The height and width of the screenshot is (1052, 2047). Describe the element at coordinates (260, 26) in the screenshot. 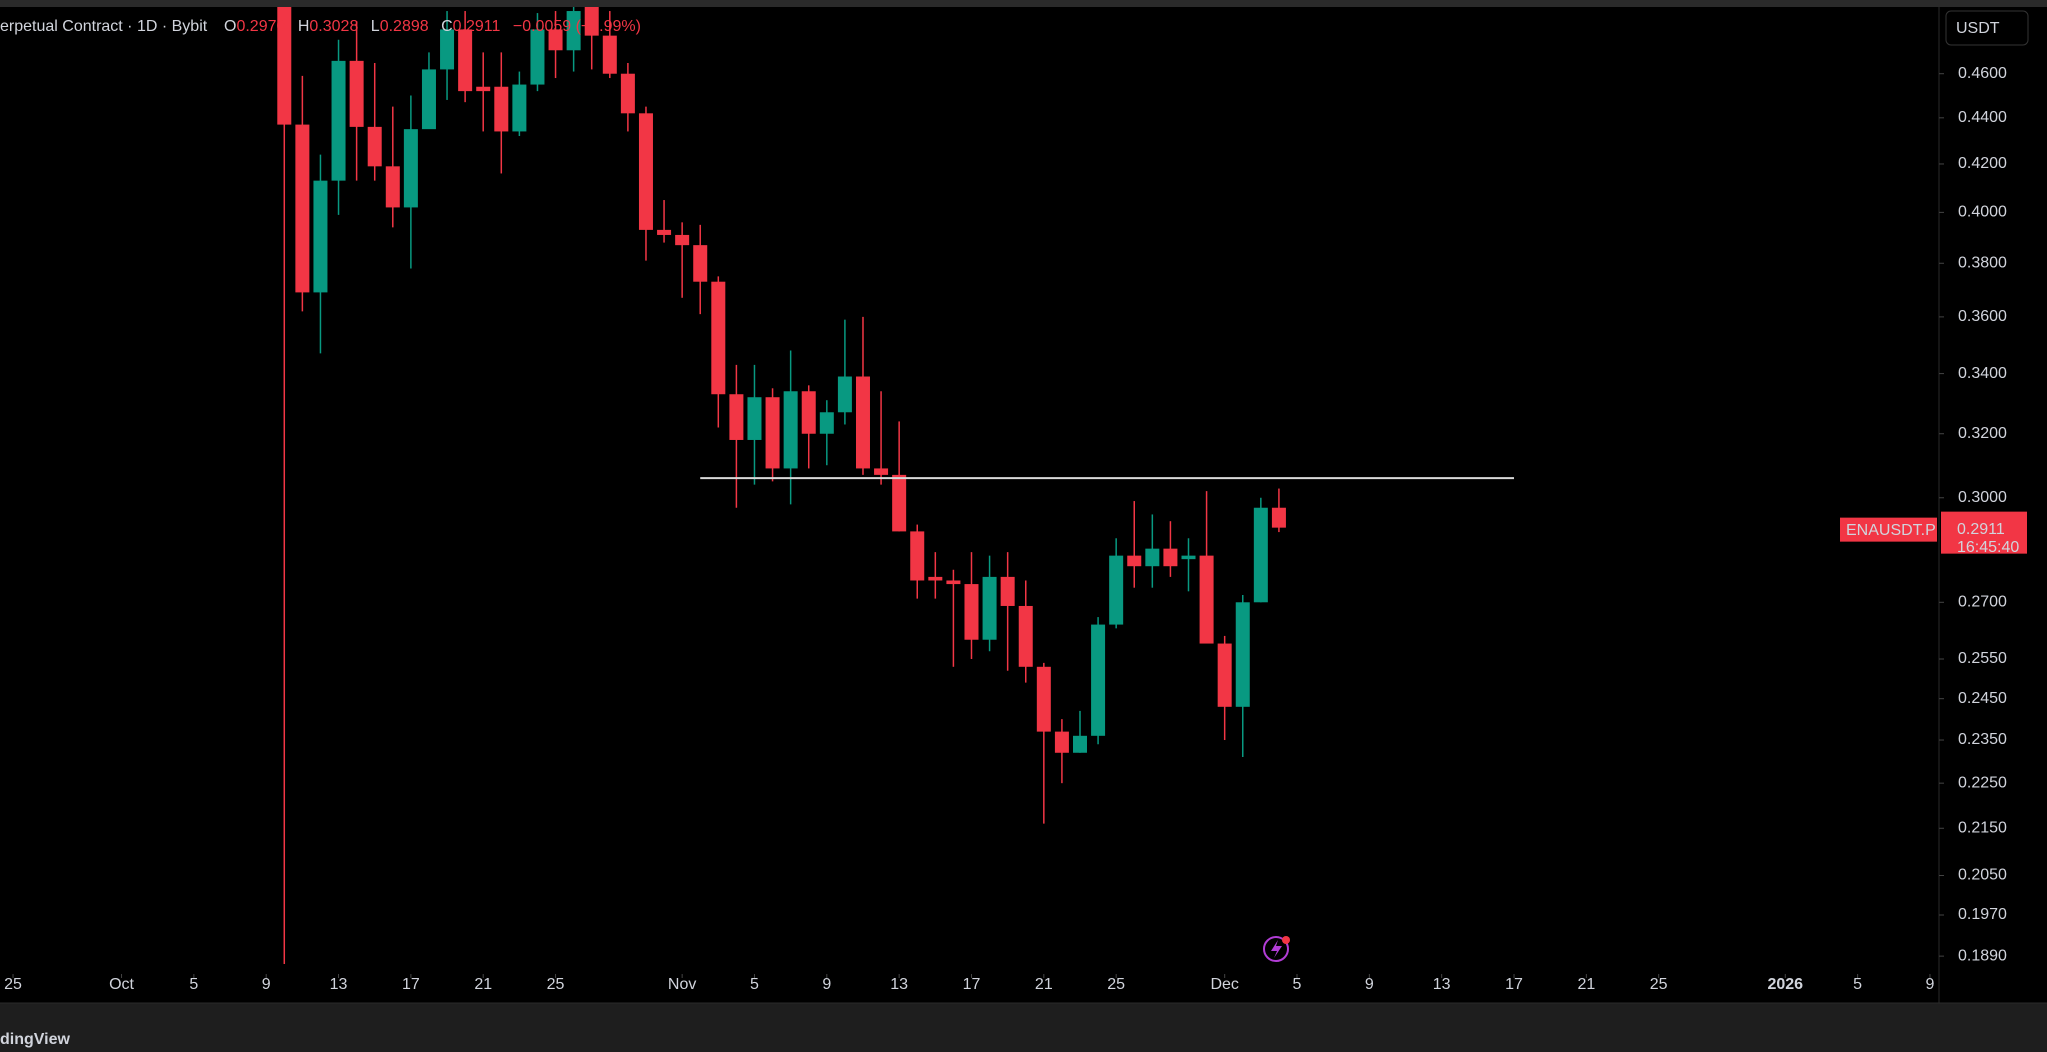

I see `open-value: 0.2970` at that location.